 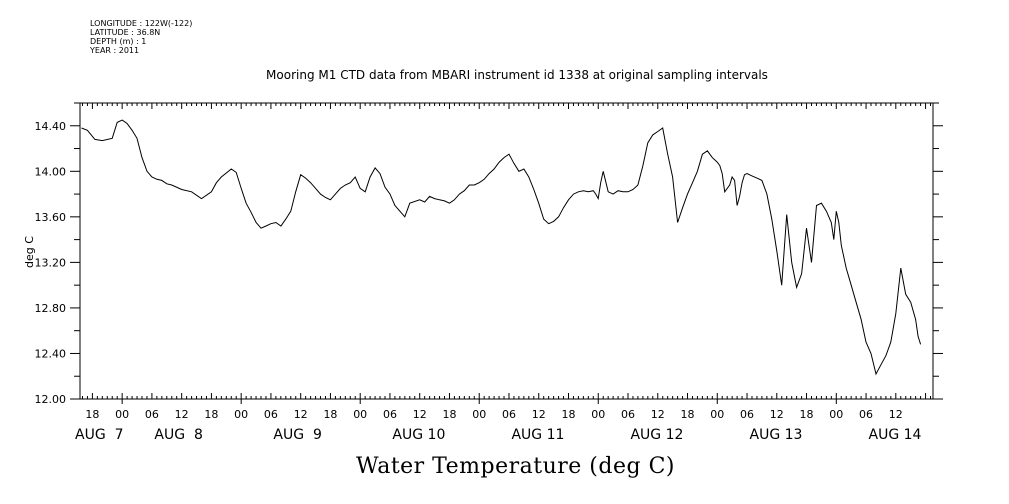 What do you see at coordinates (51, 171) in the screenshot?
I see `y-tick-label: 14.00` at bounding box center [51, 171].